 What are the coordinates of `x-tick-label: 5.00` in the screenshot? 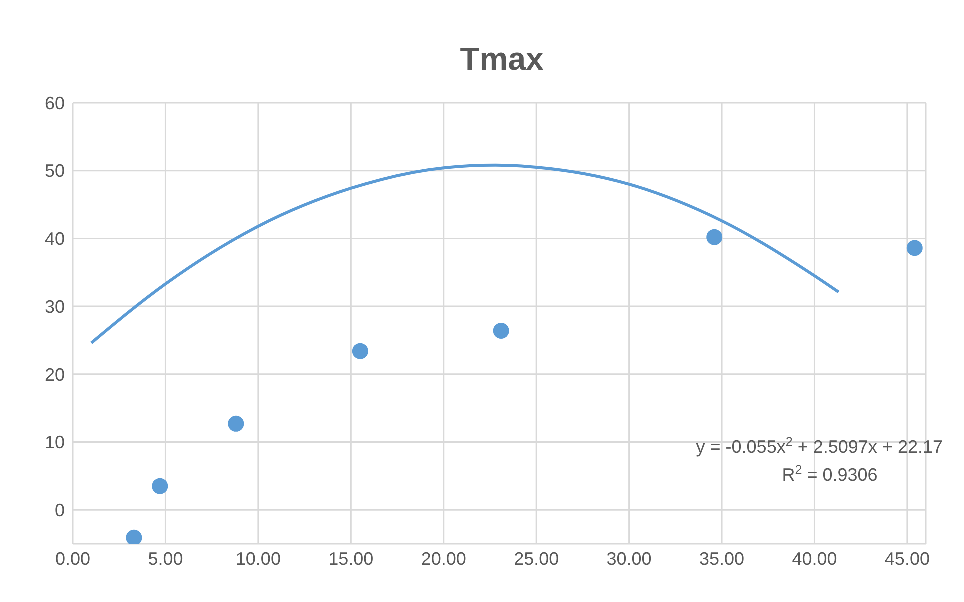 It's located at (166, 558).